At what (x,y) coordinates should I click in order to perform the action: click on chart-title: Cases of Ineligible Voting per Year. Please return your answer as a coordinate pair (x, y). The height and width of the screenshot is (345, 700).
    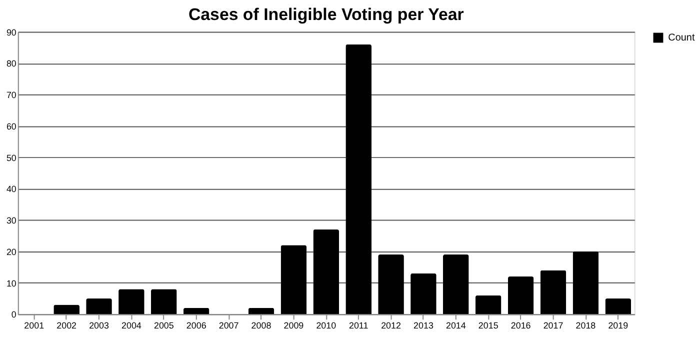
    Looking at the image, I should click on (326, 14).